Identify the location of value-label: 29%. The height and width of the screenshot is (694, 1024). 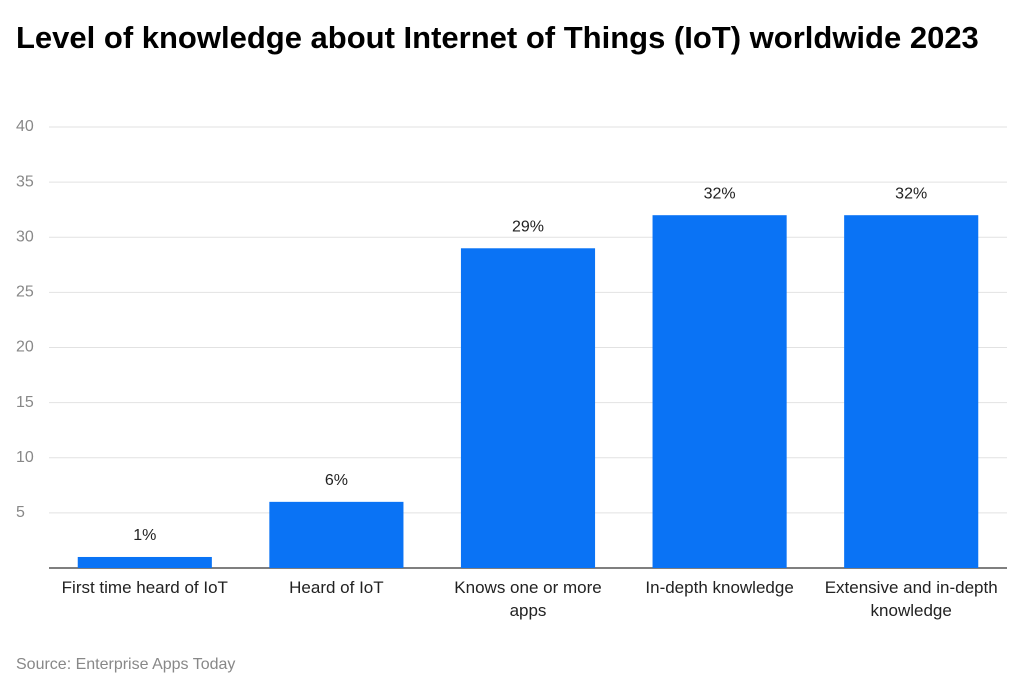
(528, 226).